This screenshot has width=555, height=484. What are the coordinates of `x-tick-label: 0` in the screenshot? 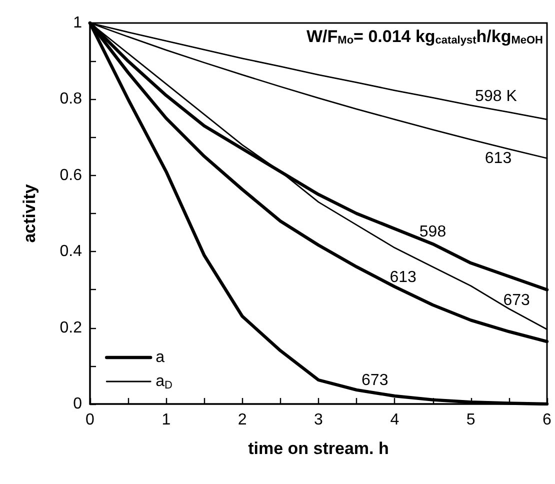 It's located at (90, 420).